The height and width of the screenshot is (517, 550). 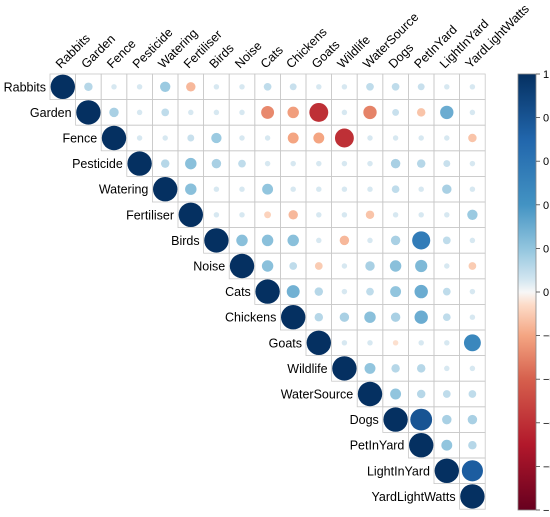 I want to click on corr-circle-Pesticide-Birds, so click(x=216, y=163).